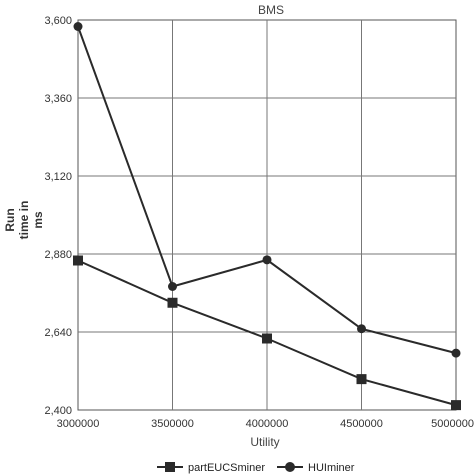  I want to click on y-axis-title-line-2: time in, so click(24, 220).